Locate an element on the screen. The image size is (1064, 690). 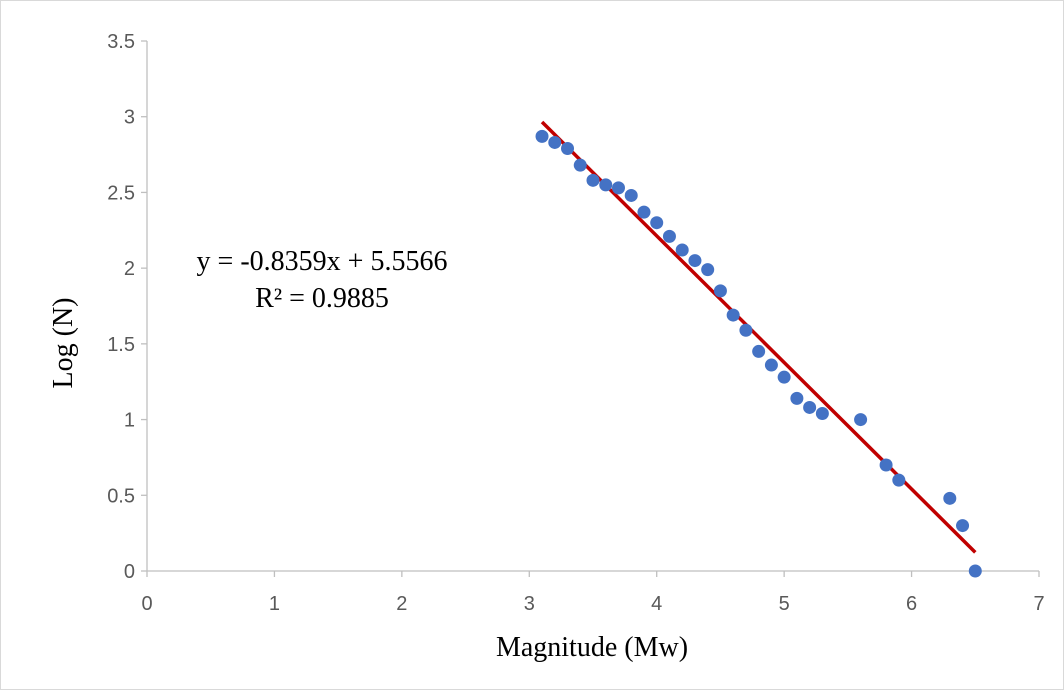
x-tick-label: 6 is located at coordinates (911, 604).